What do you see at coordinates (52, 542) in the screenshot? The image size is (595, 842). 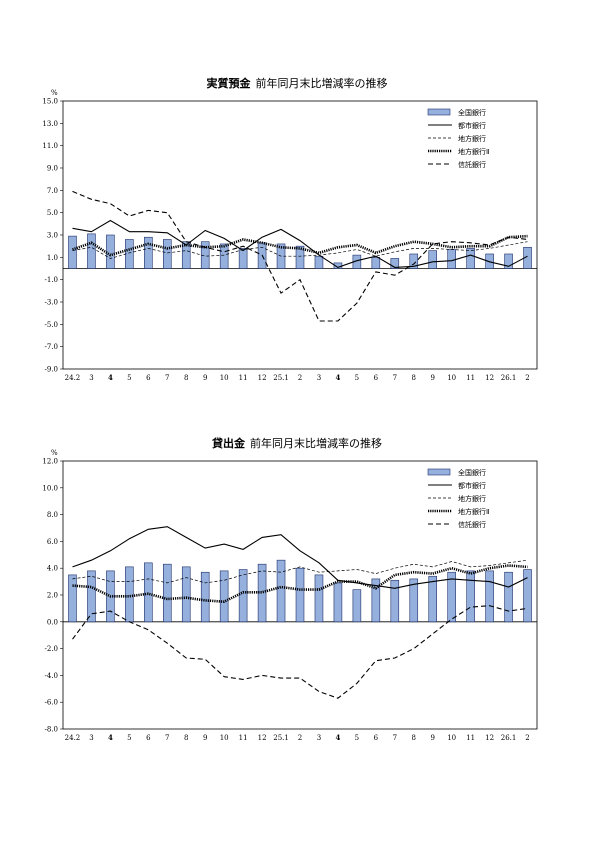 I see `y-tick-label: 6.0` at bounding box center [52, 542].